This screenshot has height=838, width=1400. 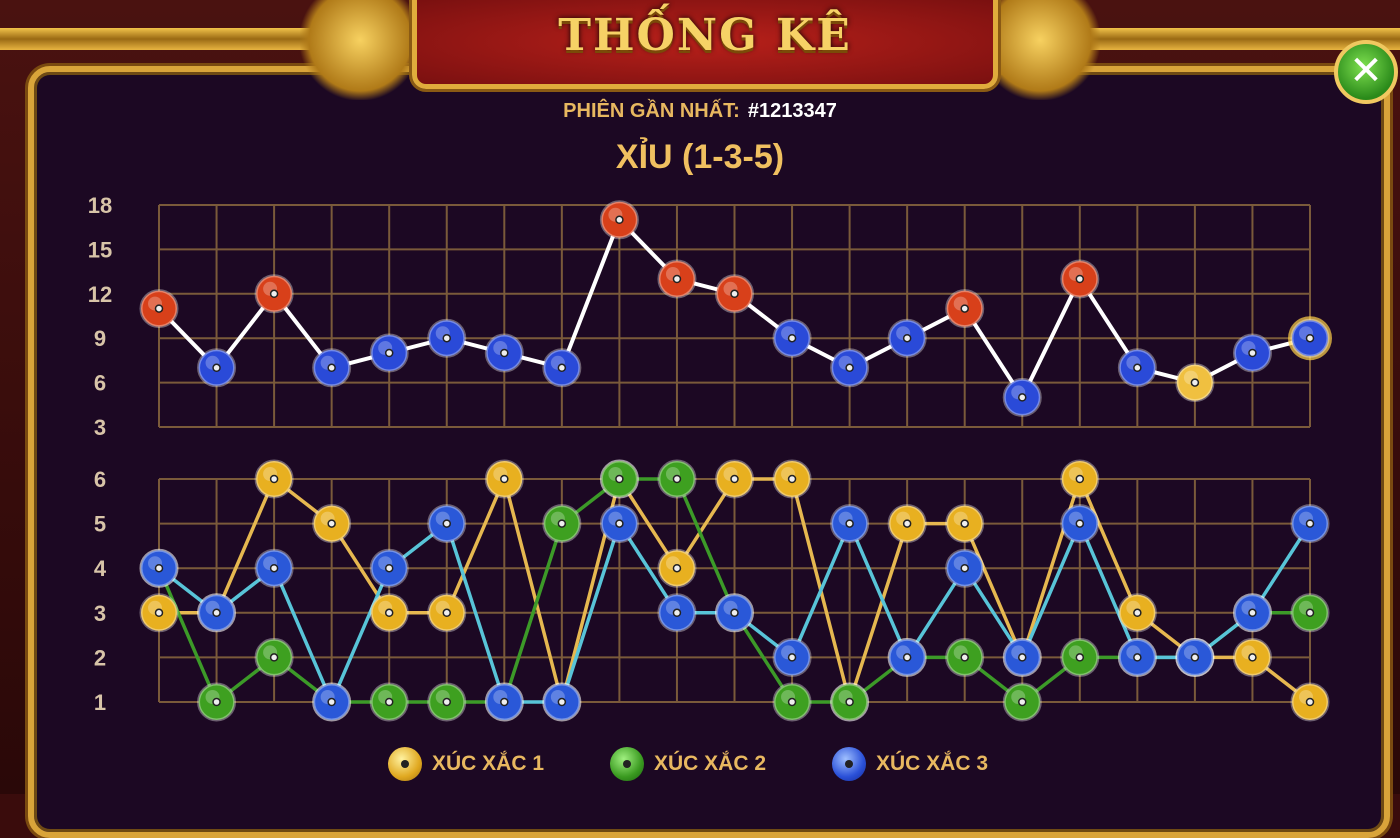 What do you see at coordinates (710, 763) in the screenshot?
I see `legend-label: XÚC XẮC 2` at bounding box center [710, 763].